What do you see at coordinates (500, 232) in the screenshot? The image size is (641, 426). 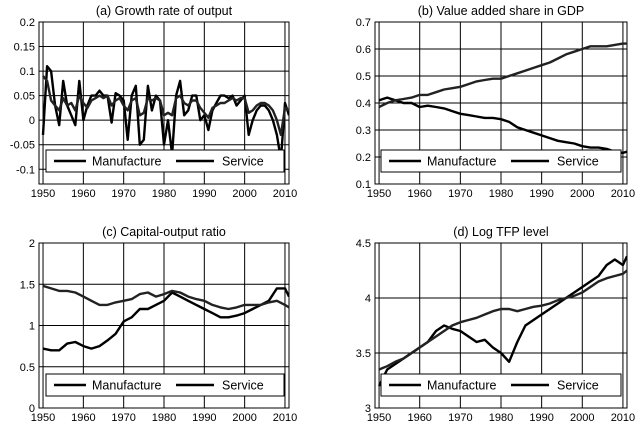 I see `chart-title: (d) Log TFP level` at bounding box center [500, 232].